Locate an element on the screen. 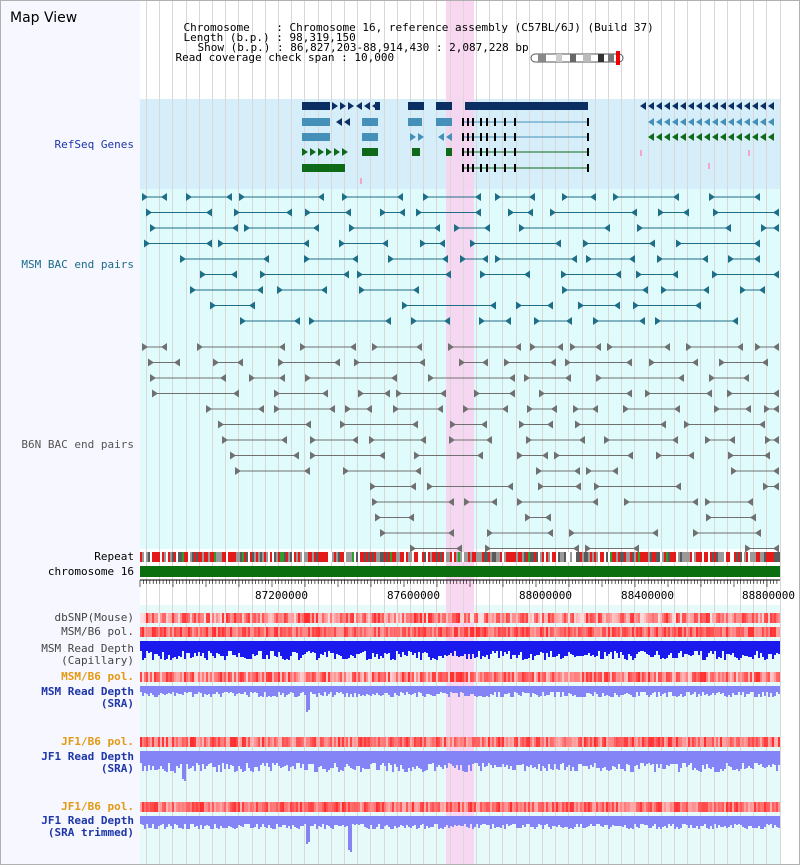 The height and width of the screenshot is (865, 800). label-msm-bac-end-pairs: MSM BAC end pairs is located at coordinates (77, 264).